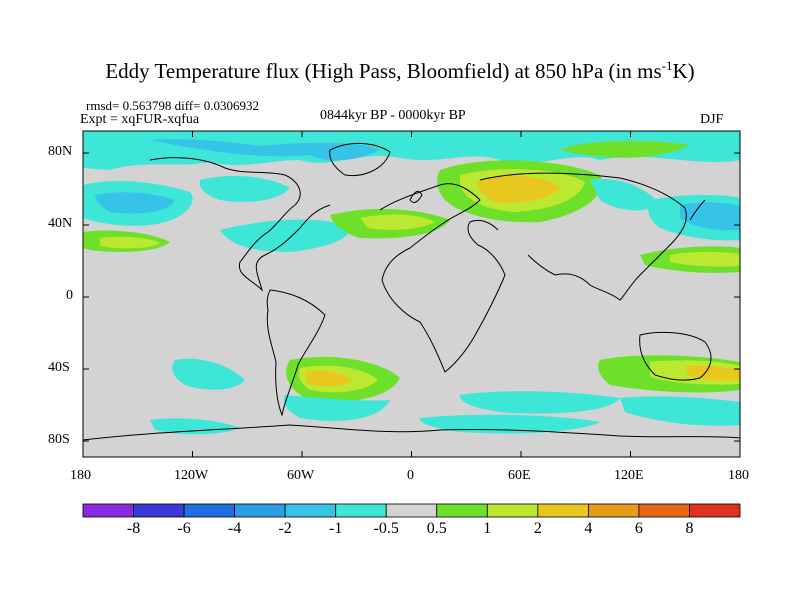 This screenshot has height=600, width=800. Describe the element at coordinates (583, 236) in the screenshot. I see `asia-coast` at that location.